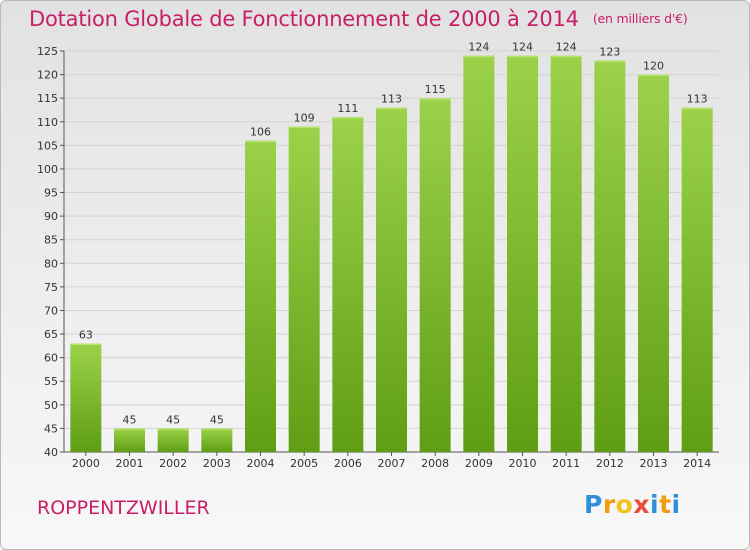 The height and width of the screenshot is (550, 750). What do you see at coordinates (392, 463) in the screenshot?
I see `x-tick-label: 2007` at bounding box center [392, 463].